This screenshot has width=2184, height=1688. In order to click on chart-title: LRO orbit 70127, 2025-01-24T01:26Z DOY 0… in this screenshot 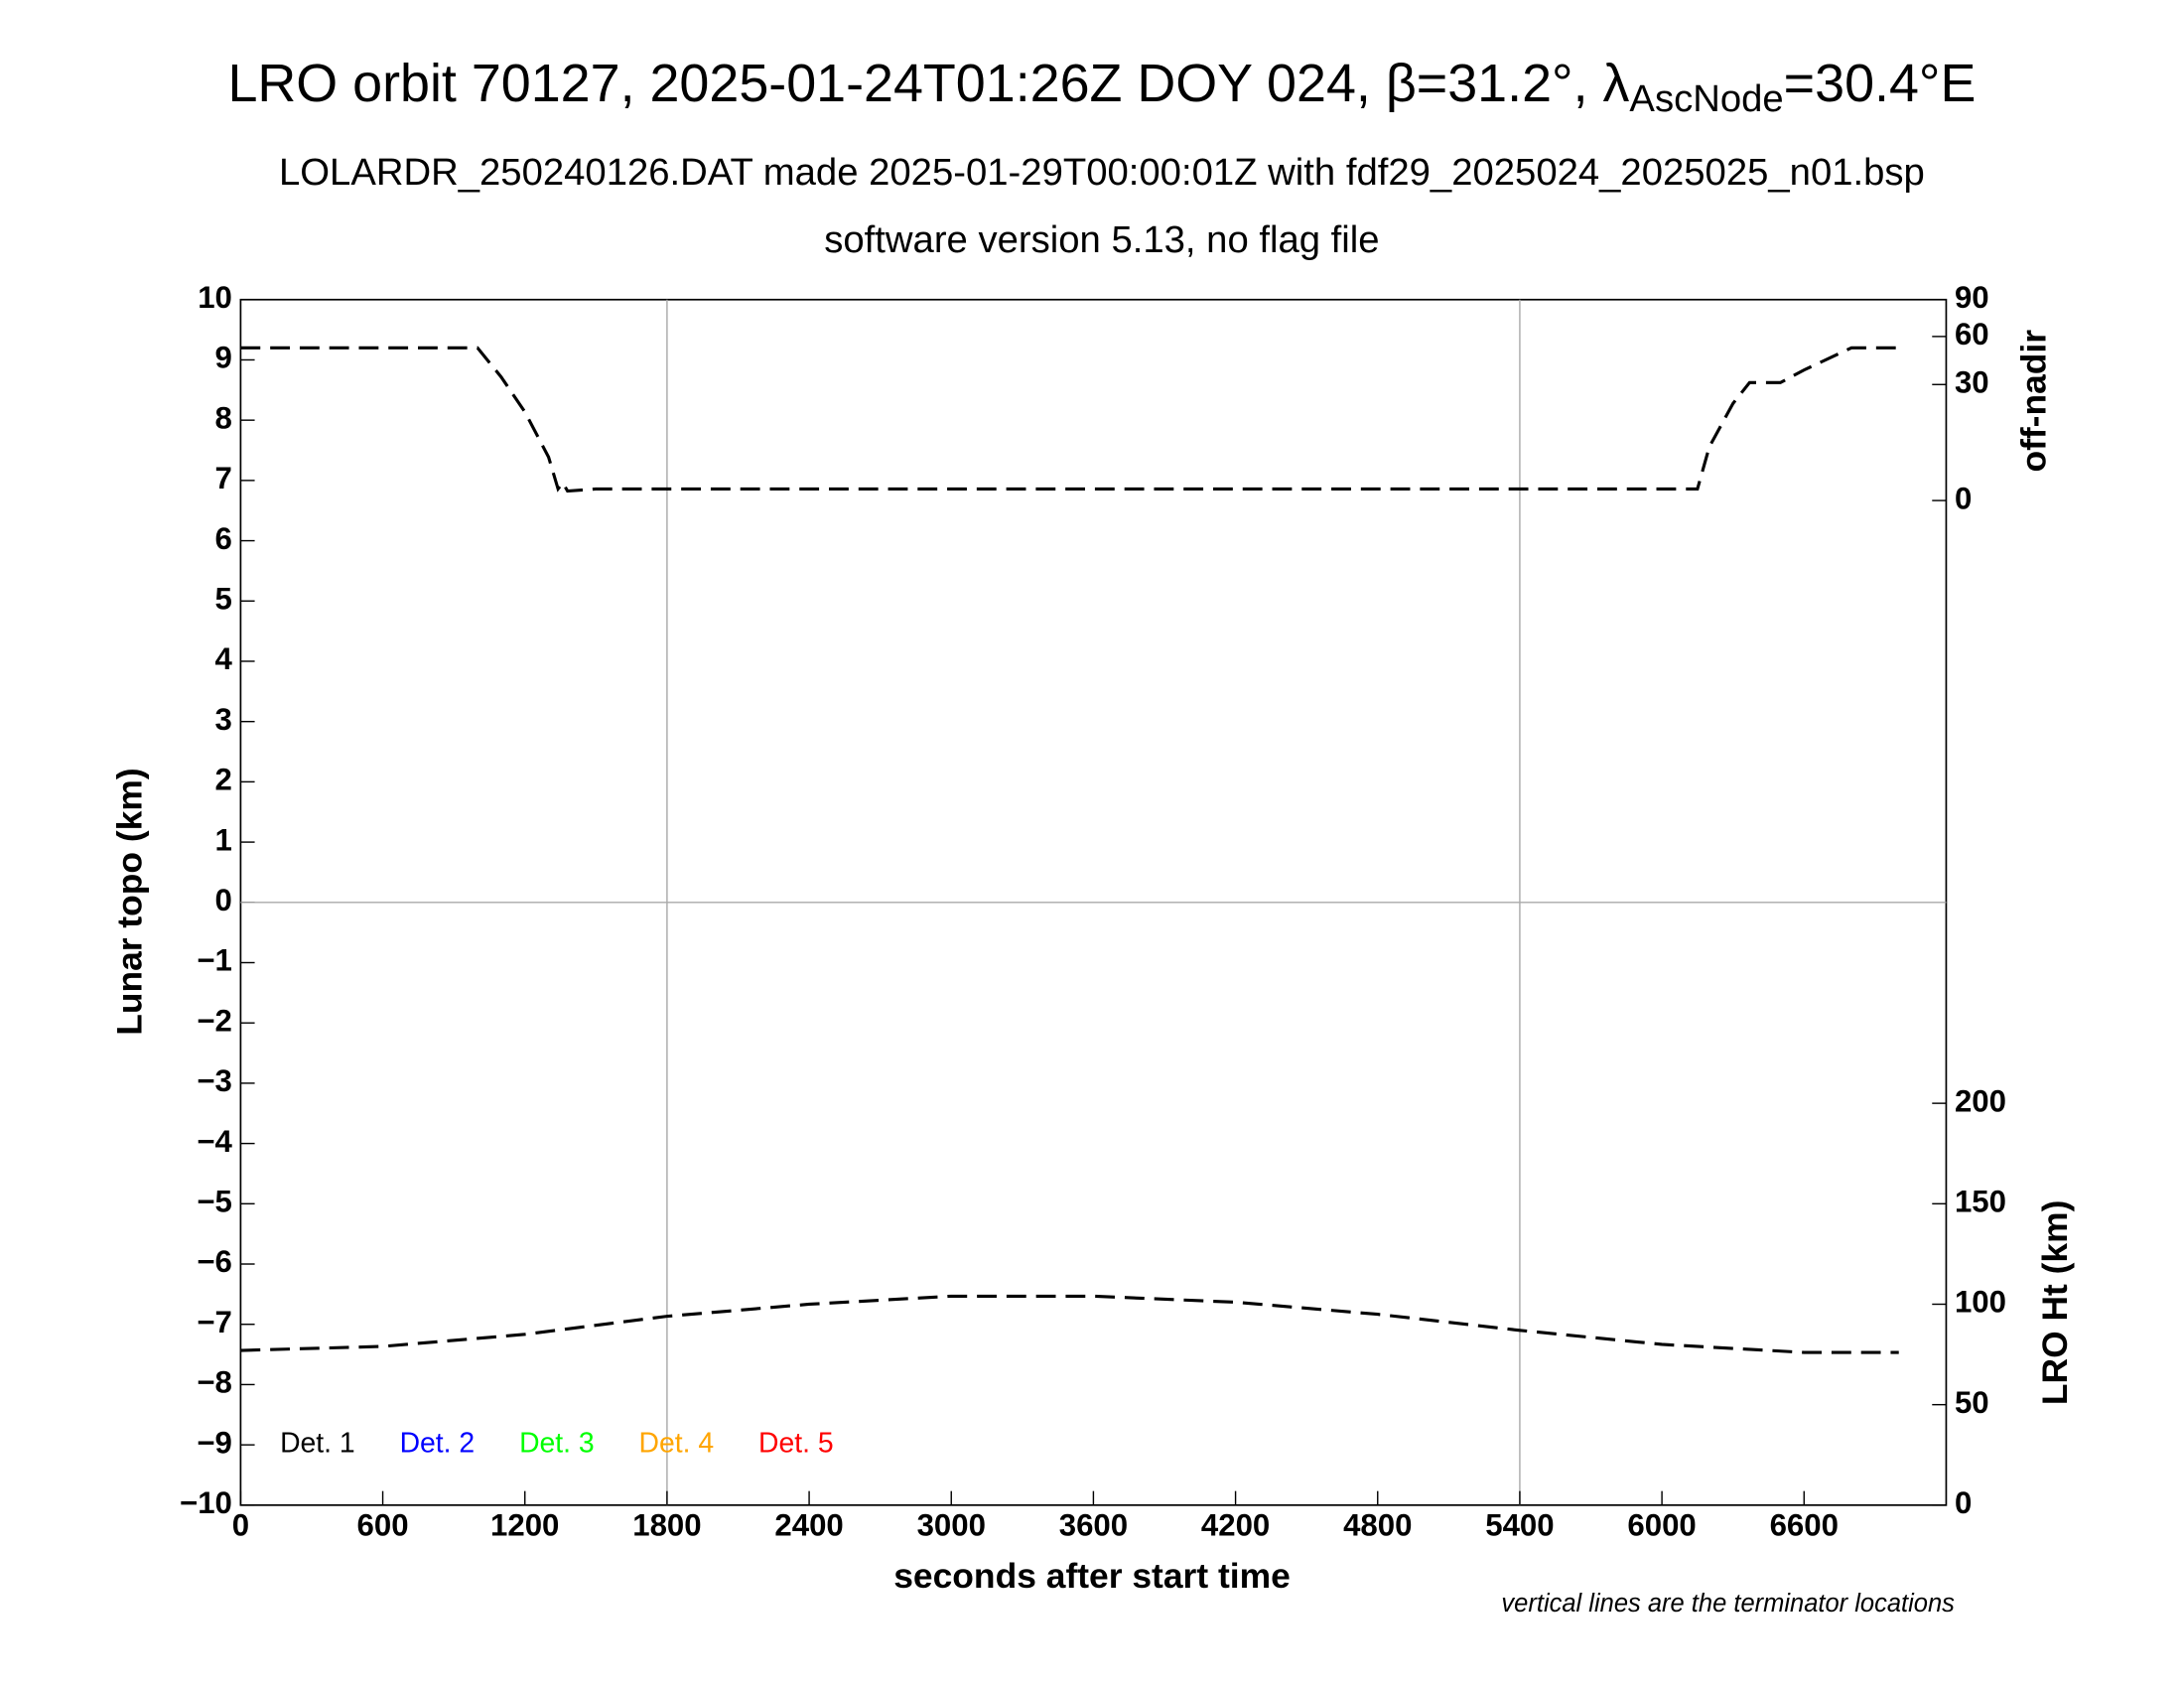, I will do `click(1101, 87)`.